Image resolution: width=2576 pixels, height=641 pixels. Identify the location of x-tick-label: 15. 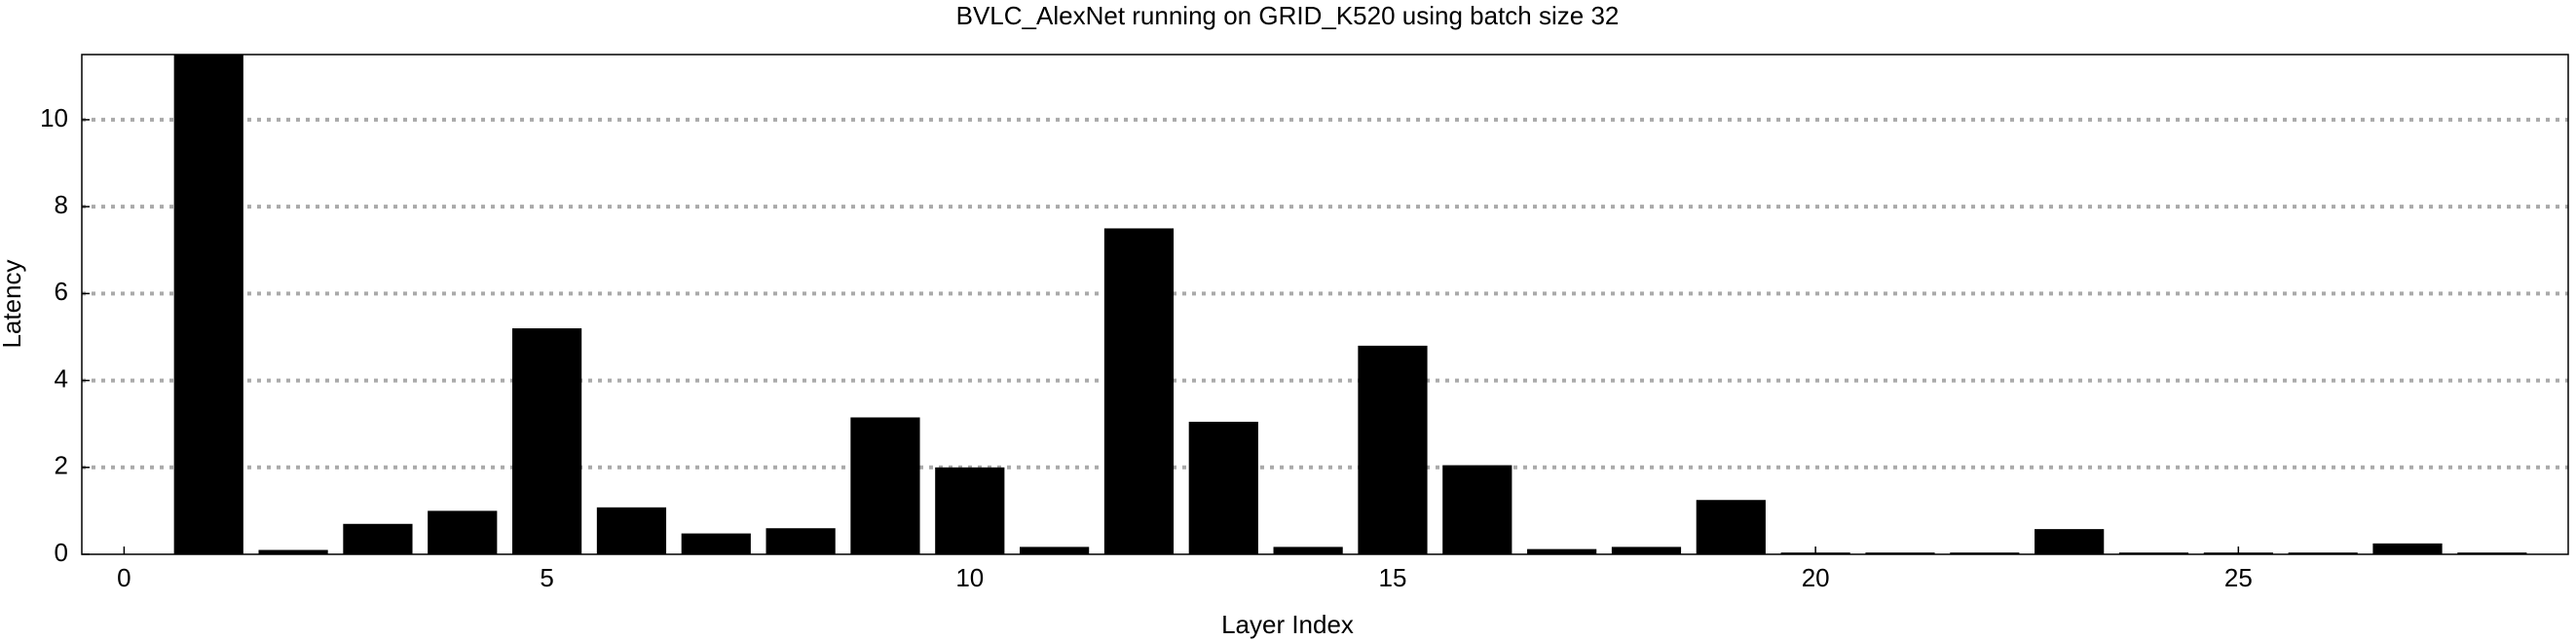
(1393, 577).